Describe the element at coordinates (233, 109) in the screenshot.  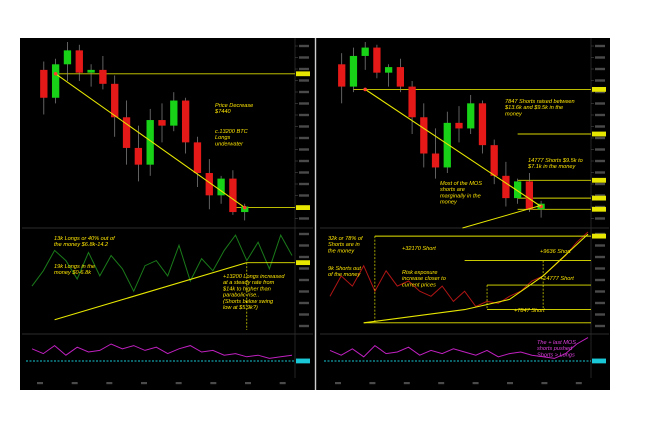
I see `annotation-price-decrease: Price Decrease $7440` at that location.